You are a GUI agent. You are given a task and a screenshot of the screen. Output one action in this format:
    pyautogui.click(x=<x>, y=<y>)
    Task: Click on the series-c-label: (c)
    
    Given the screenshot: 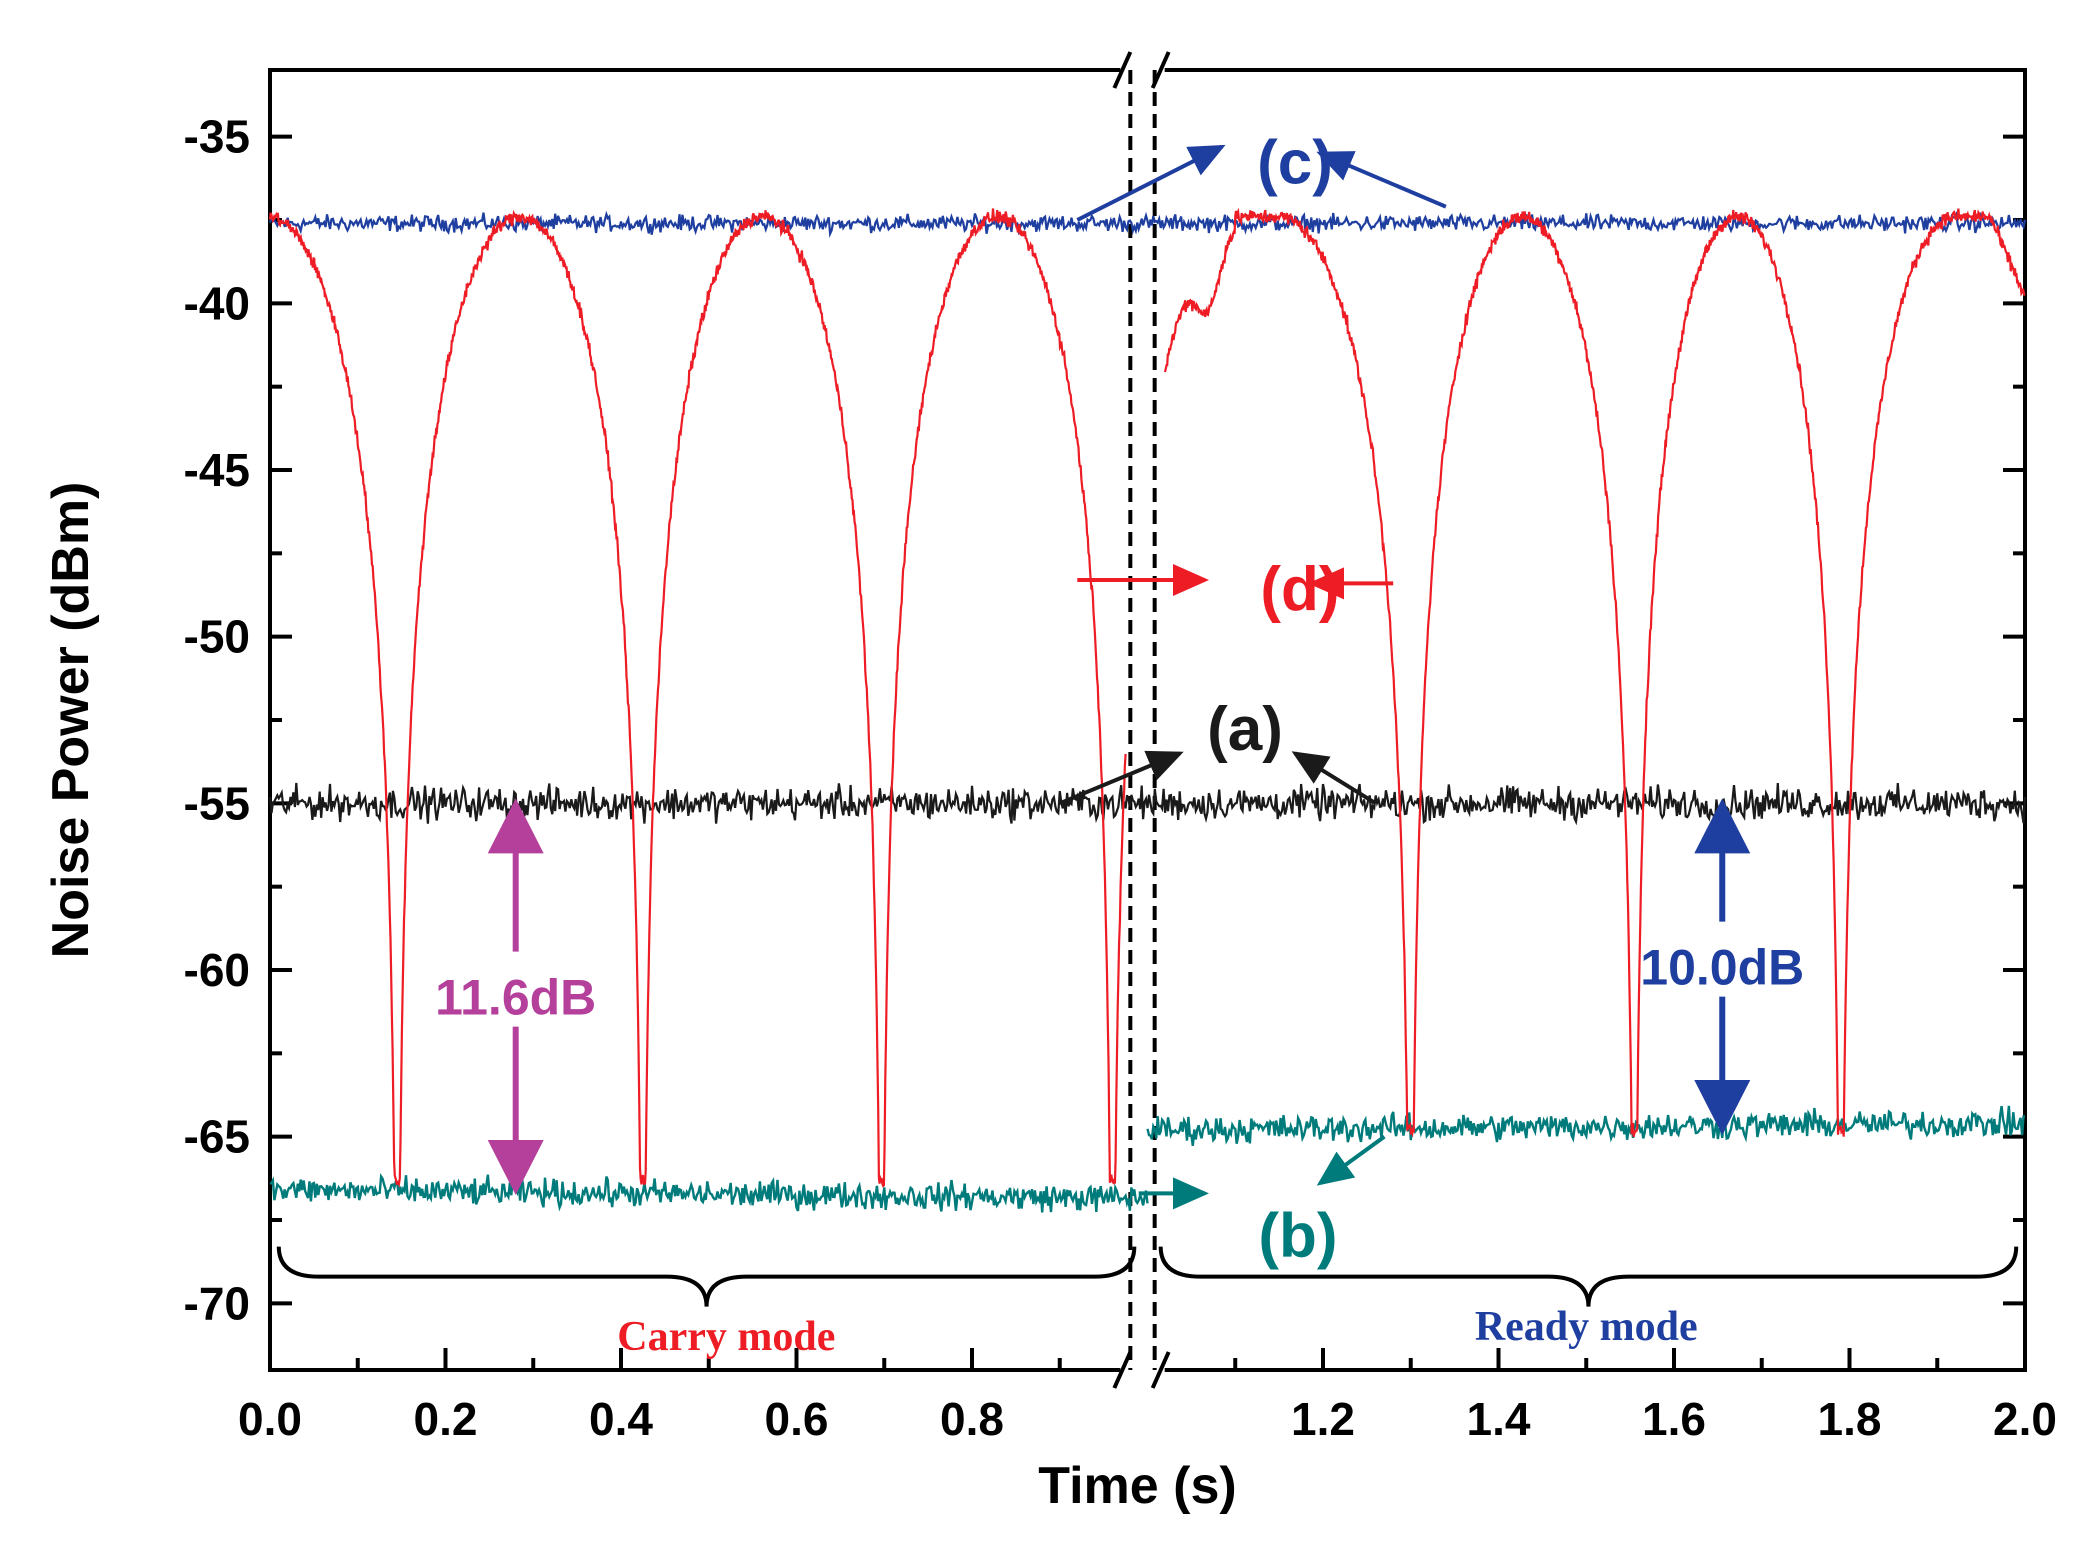 What is the action you would take?
    pyautogui.click(x=1295, y=162)
    